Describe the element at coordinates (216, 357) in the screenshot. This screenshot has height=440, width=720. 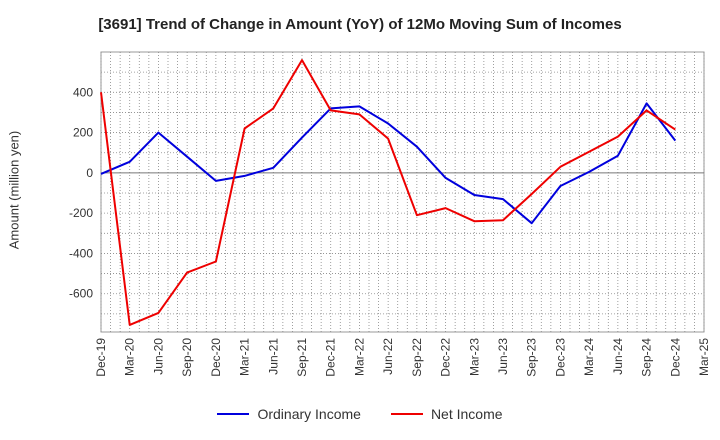
I see `x-tick-label: Dec-20` at that location.